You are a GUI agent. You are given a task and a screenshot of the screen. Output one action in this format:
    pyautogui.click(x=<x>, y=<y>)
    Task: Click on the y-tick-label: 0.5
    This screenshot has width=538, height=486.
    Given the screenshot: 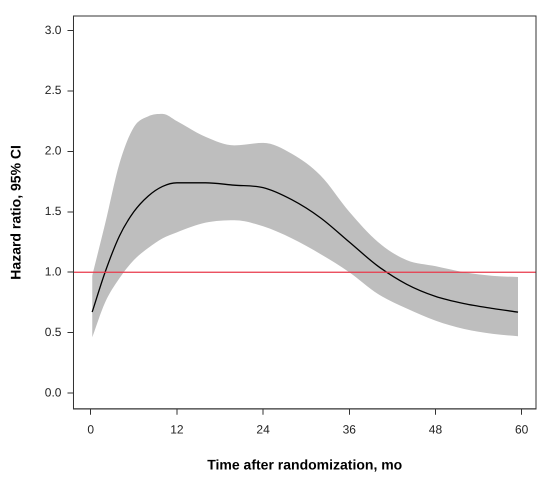 What is the action you would take?
    pyautogui.click(x=53, y=331)
    